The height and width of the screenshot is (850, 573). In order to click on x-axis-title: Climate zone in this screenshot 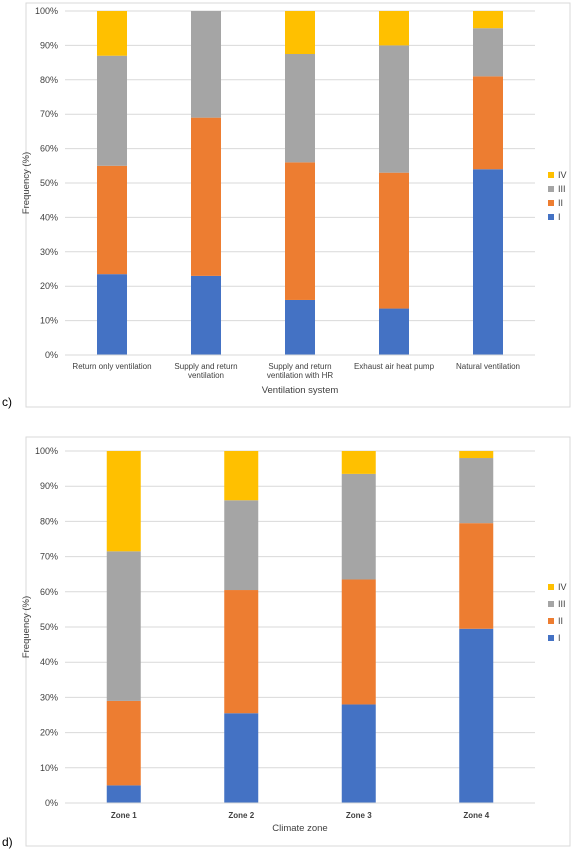, I will do `click(299, 828)`.